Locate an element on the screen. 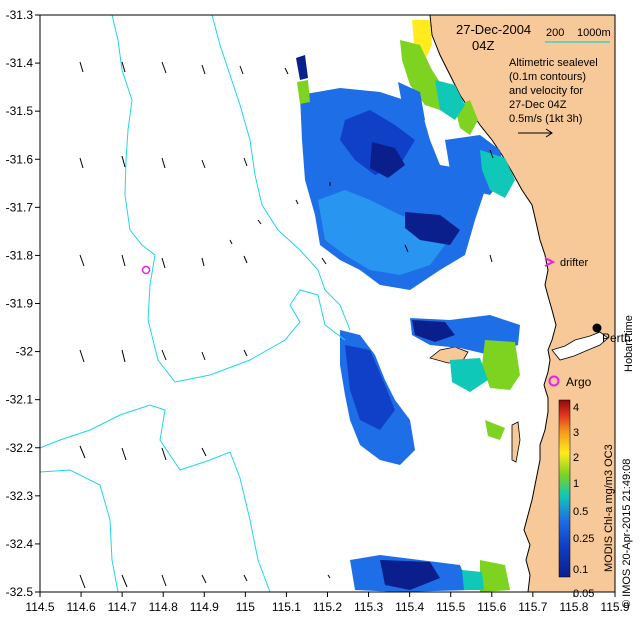 The width and height of the screenshot is (640, 630). drifter-marker is located at coordinates (550, 262).